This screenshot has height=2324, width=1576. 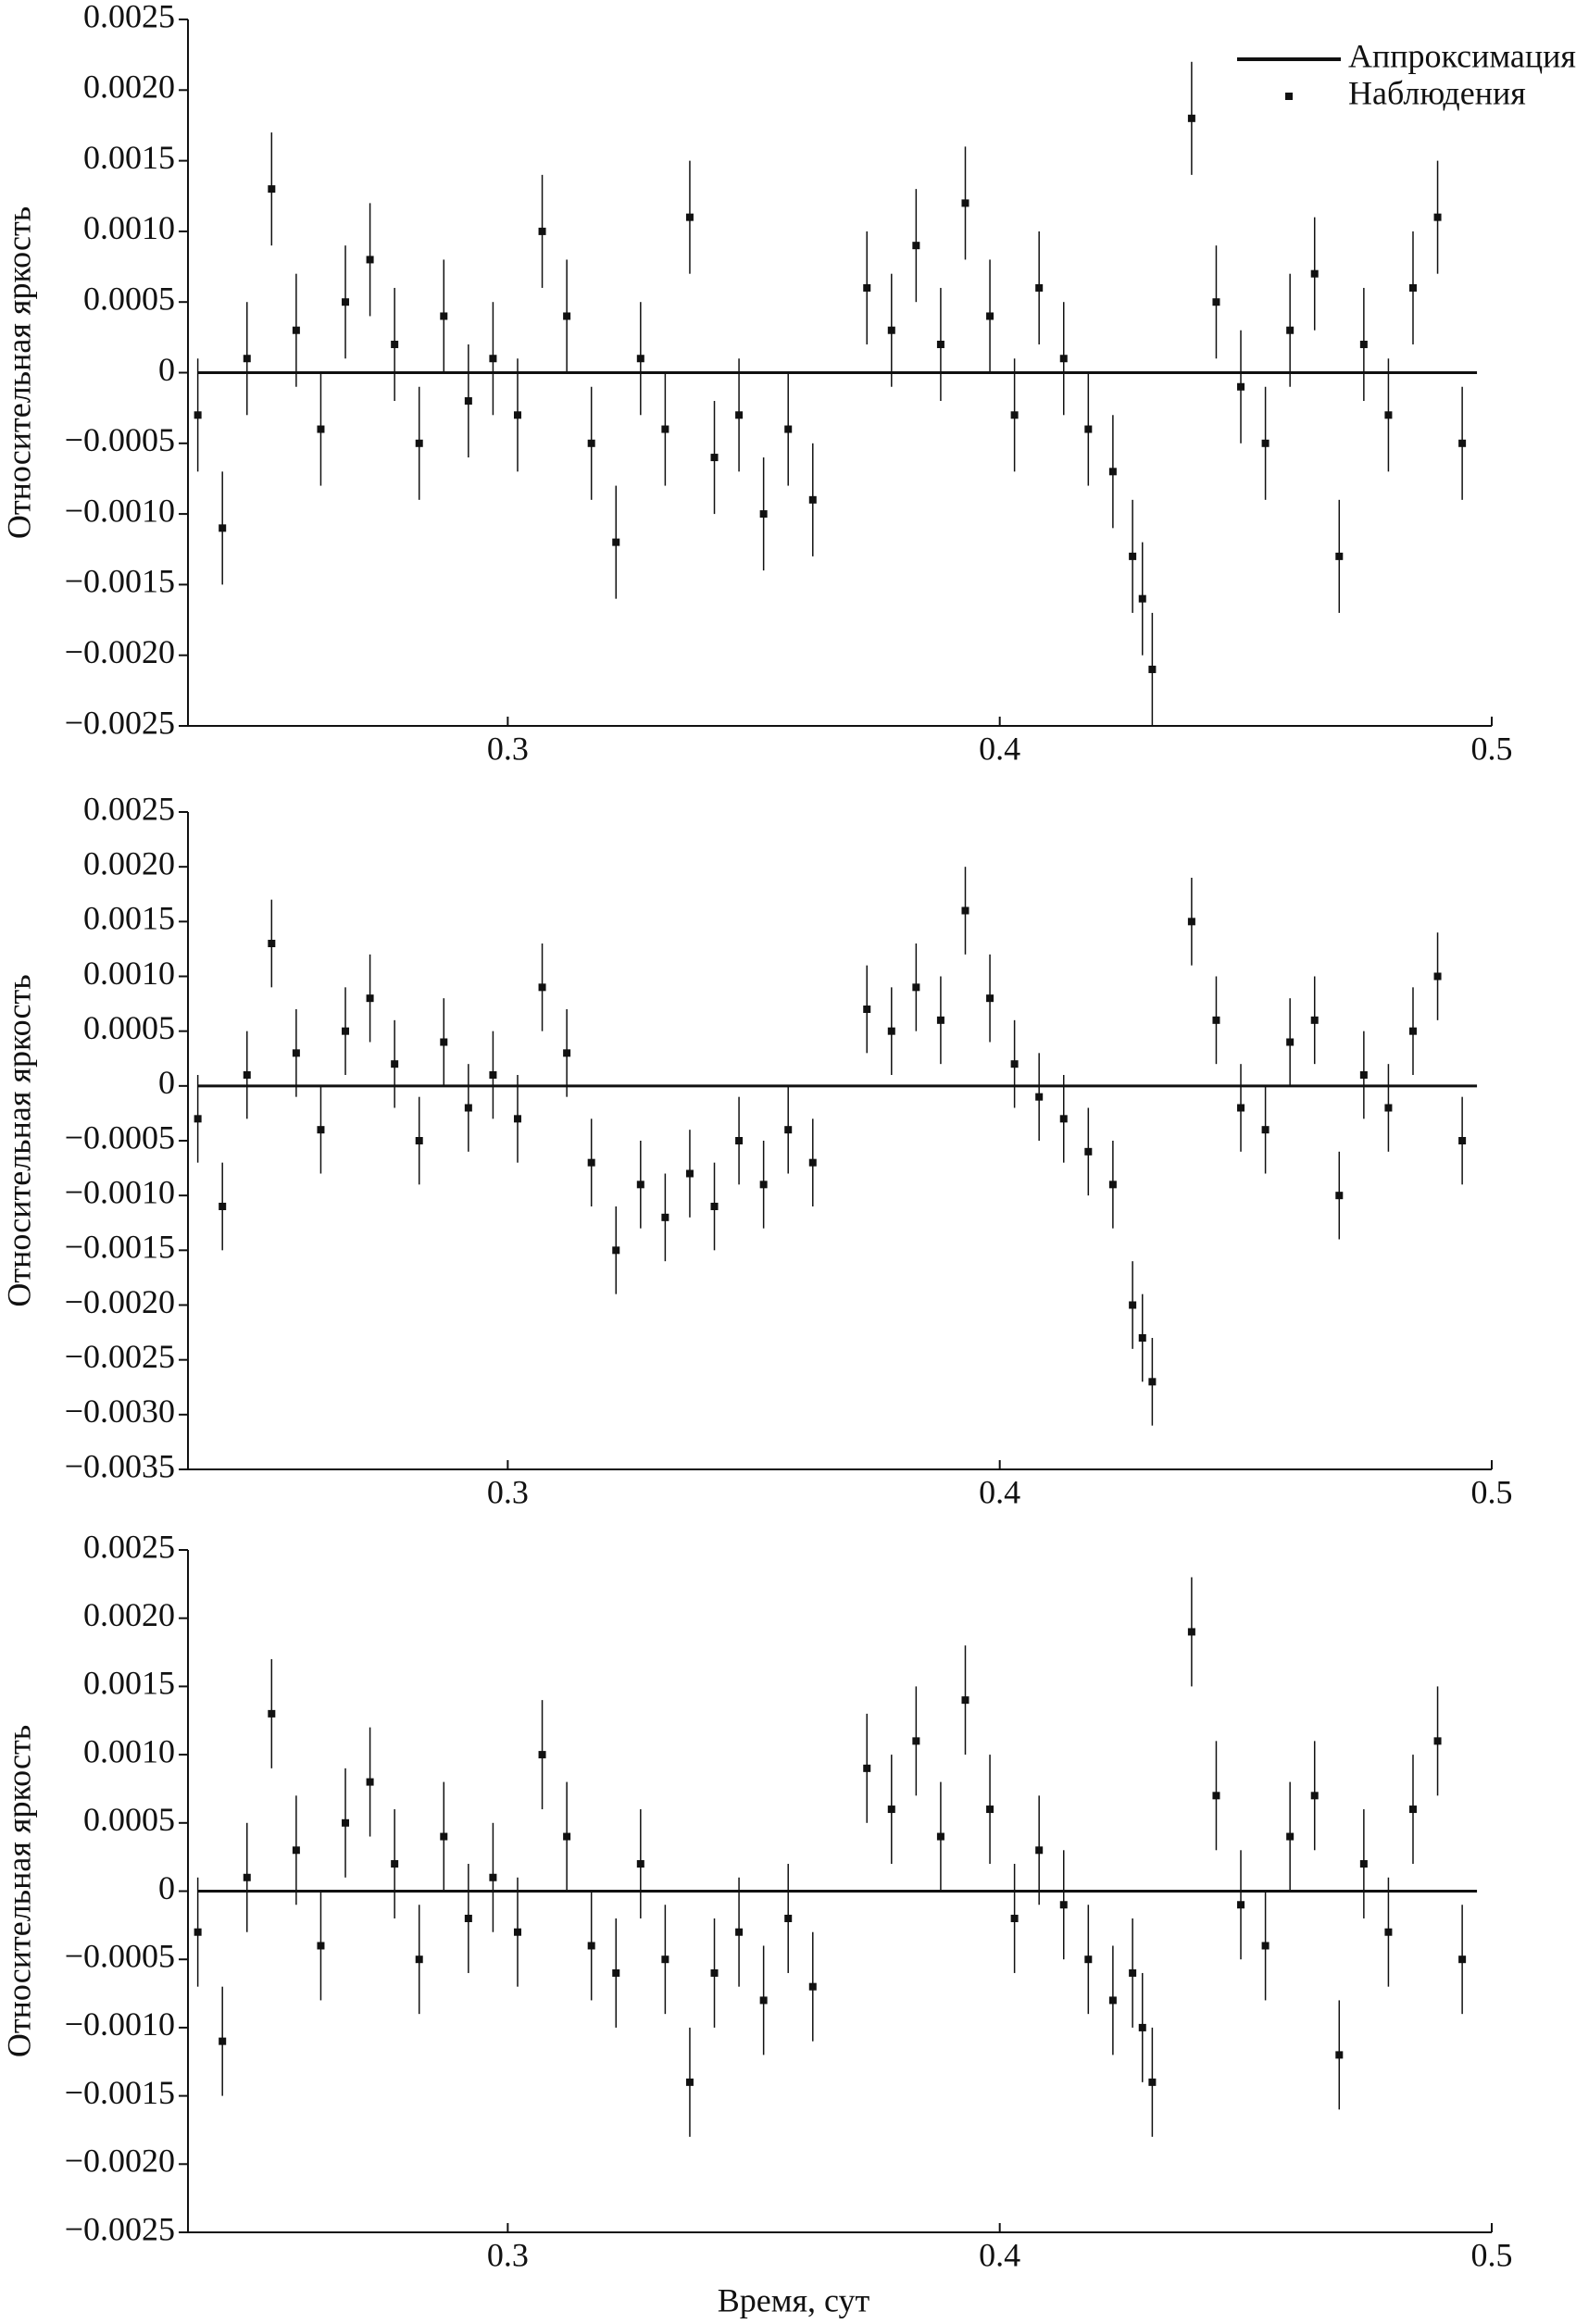 I want to click on legend-label: Наблюдения, so click(x=1437, y=92).